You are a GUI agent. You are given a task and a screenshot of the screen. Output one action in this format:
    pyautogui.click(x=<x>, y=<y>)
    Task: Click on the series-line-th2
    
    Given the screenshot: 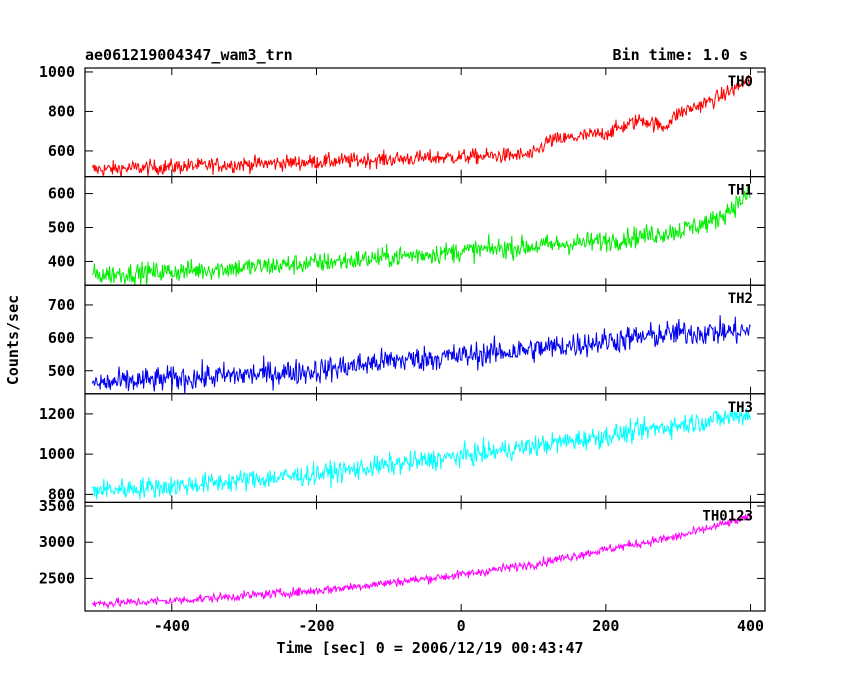 What is the action you would take?
    pyautogui.click(x=421, y=354)
    